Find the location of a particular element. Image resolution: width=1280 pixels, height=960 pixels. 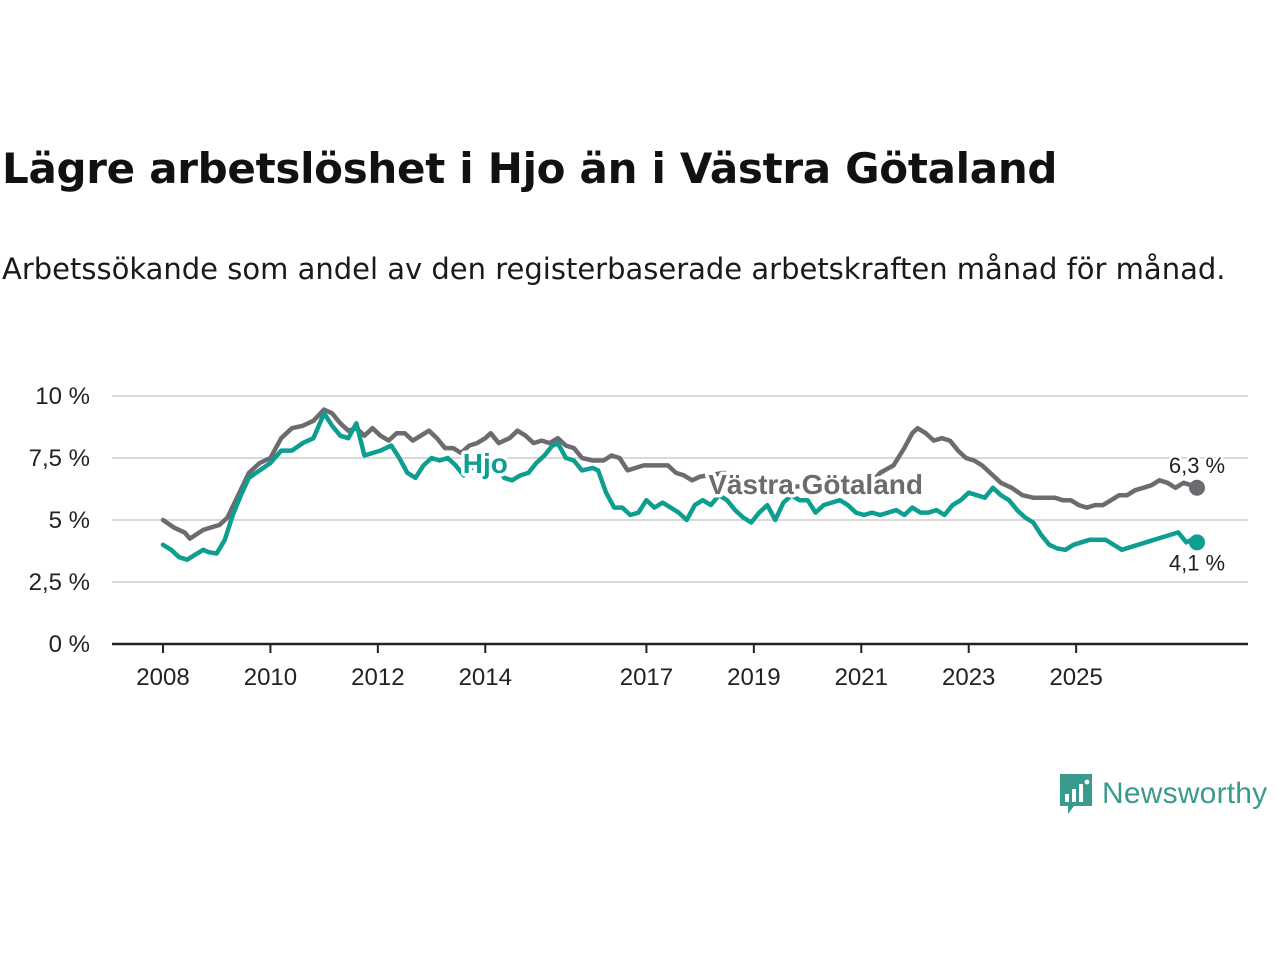

series-name-label: Hjo is located at coordinates (485, 463).